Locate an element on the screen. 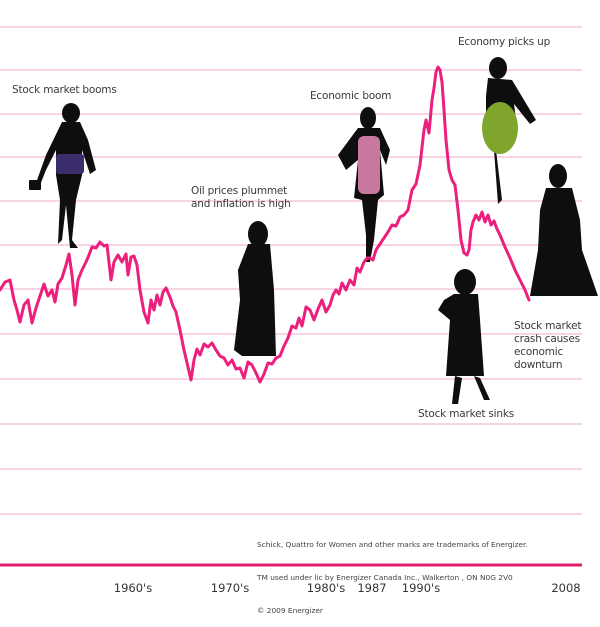 Image resolution: width=600 pixels, height=627 pixels. x-tick-label: 2008 is located at coordinates (566, 588).